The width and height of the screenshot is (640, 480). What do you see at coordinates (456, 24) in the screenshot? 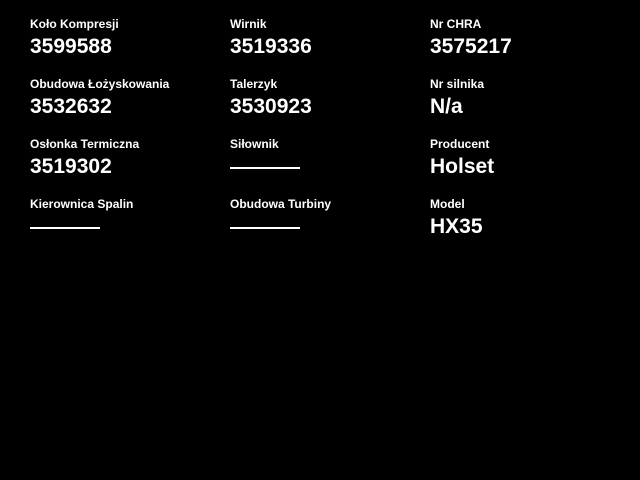
I see `field-label: Nr CHRA` at bounding box center [456, 24].